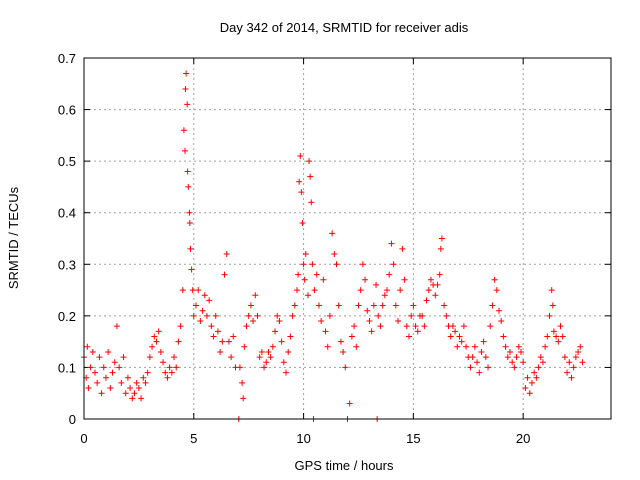 Image resolution: width=640 pixels, height=480 pixels. What do you see at coordinates (67, 316) in the screenshot?
I see `y-tick-label: 0.2` at bounding box center [67, 316].